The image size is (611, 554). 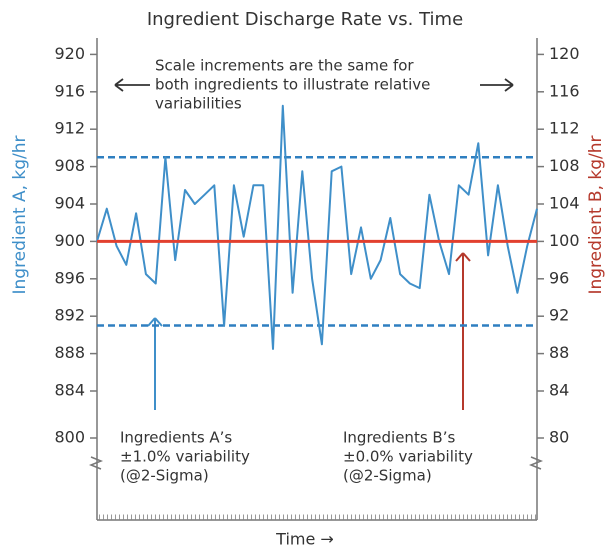 What do you see at coordinates (463, 331) in the screenshot?
I see `arrow-b` at bounding box center [463, 331].